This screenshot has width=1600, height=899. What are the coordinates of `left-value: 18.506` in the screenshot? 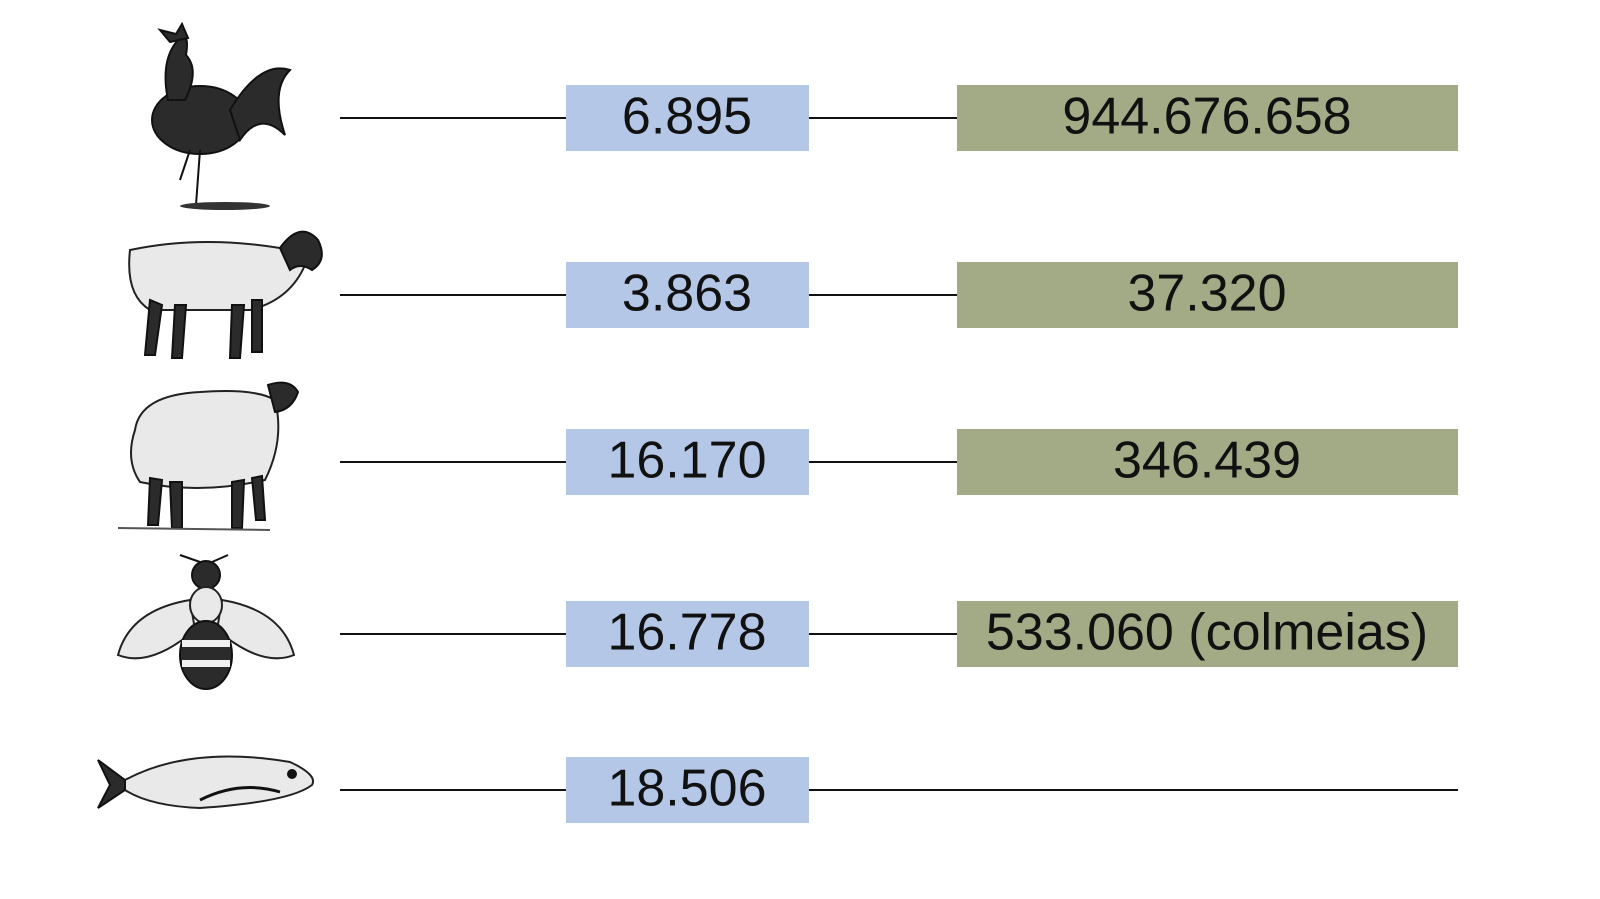 It's located at (686, 789).